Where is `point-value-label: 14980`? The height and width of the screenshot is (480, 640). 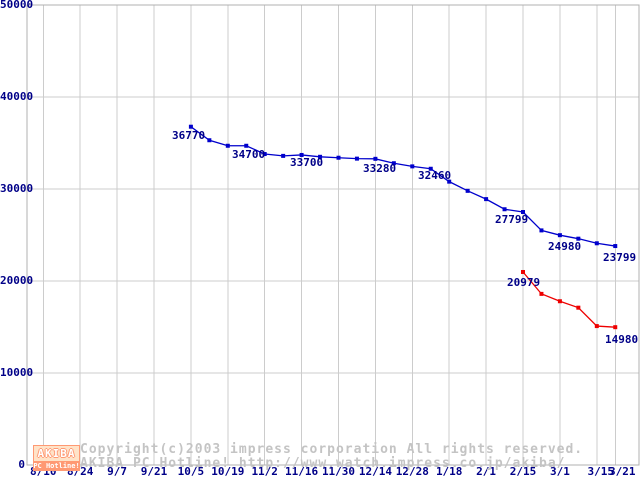 point-value-label: 14980 is located at coordinates (622, 339).